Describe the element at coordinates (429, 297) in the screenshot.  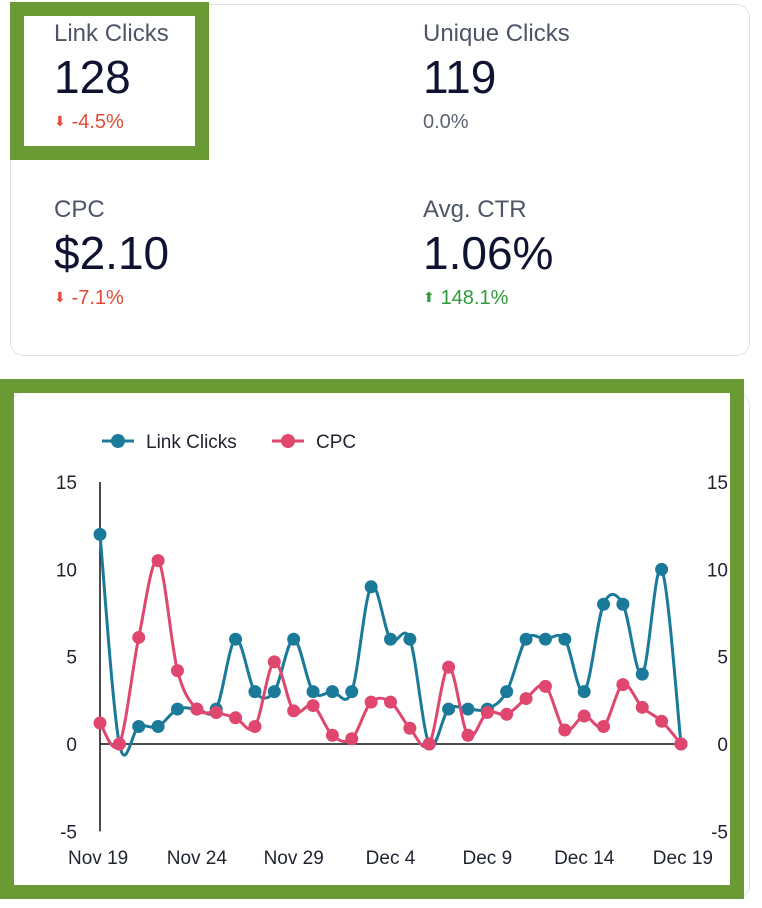
I see `arrow-up-icon: ⬆` at that location.